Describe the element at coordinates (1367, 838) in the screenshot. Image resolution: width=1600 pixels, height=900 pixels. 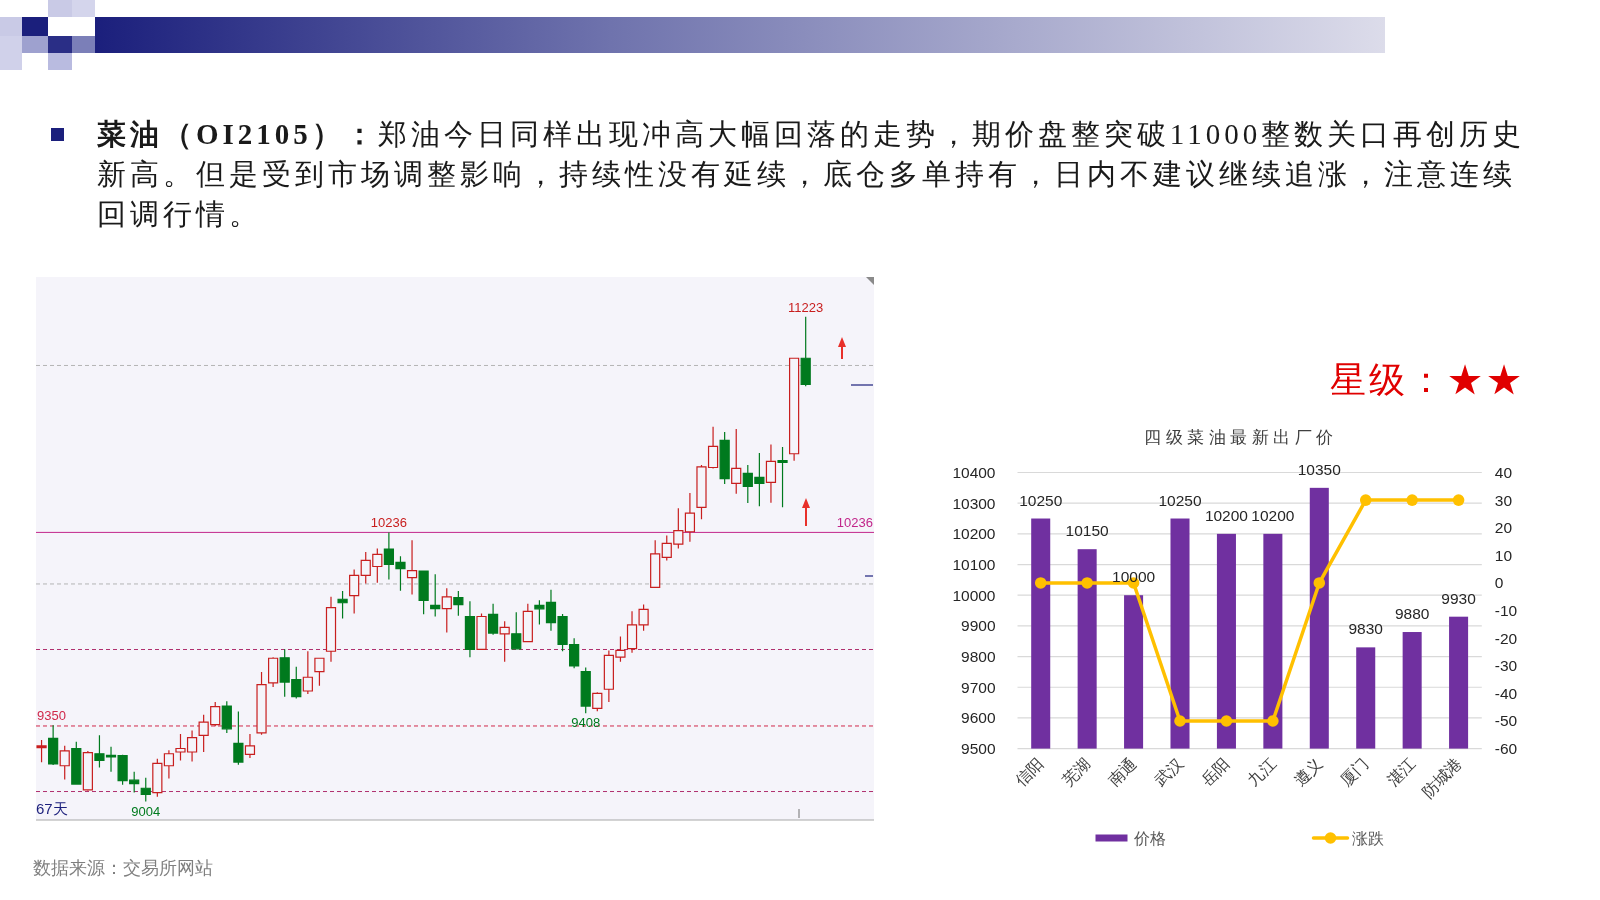
I see `legend-label: 涨跌` at that location.